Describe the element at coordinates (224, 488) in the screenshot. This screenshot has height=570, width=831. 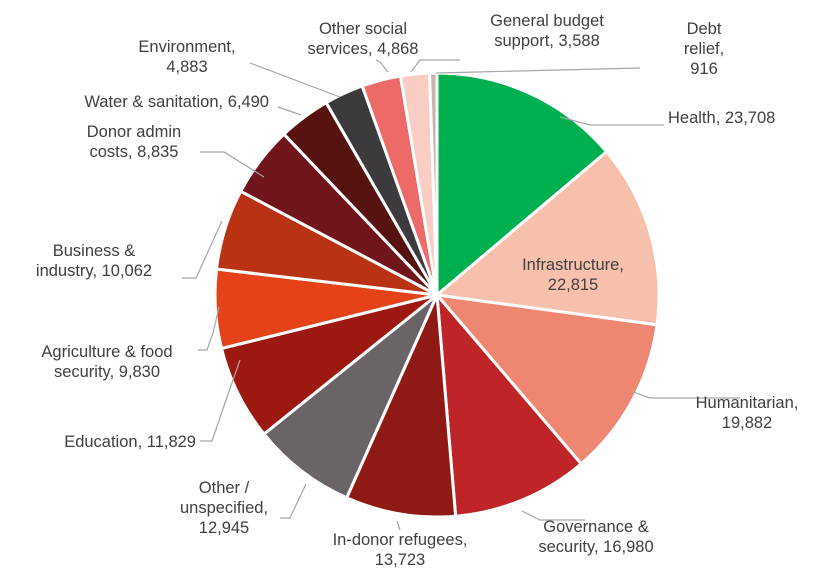
I see `slice-label-line: Other /` at that location.